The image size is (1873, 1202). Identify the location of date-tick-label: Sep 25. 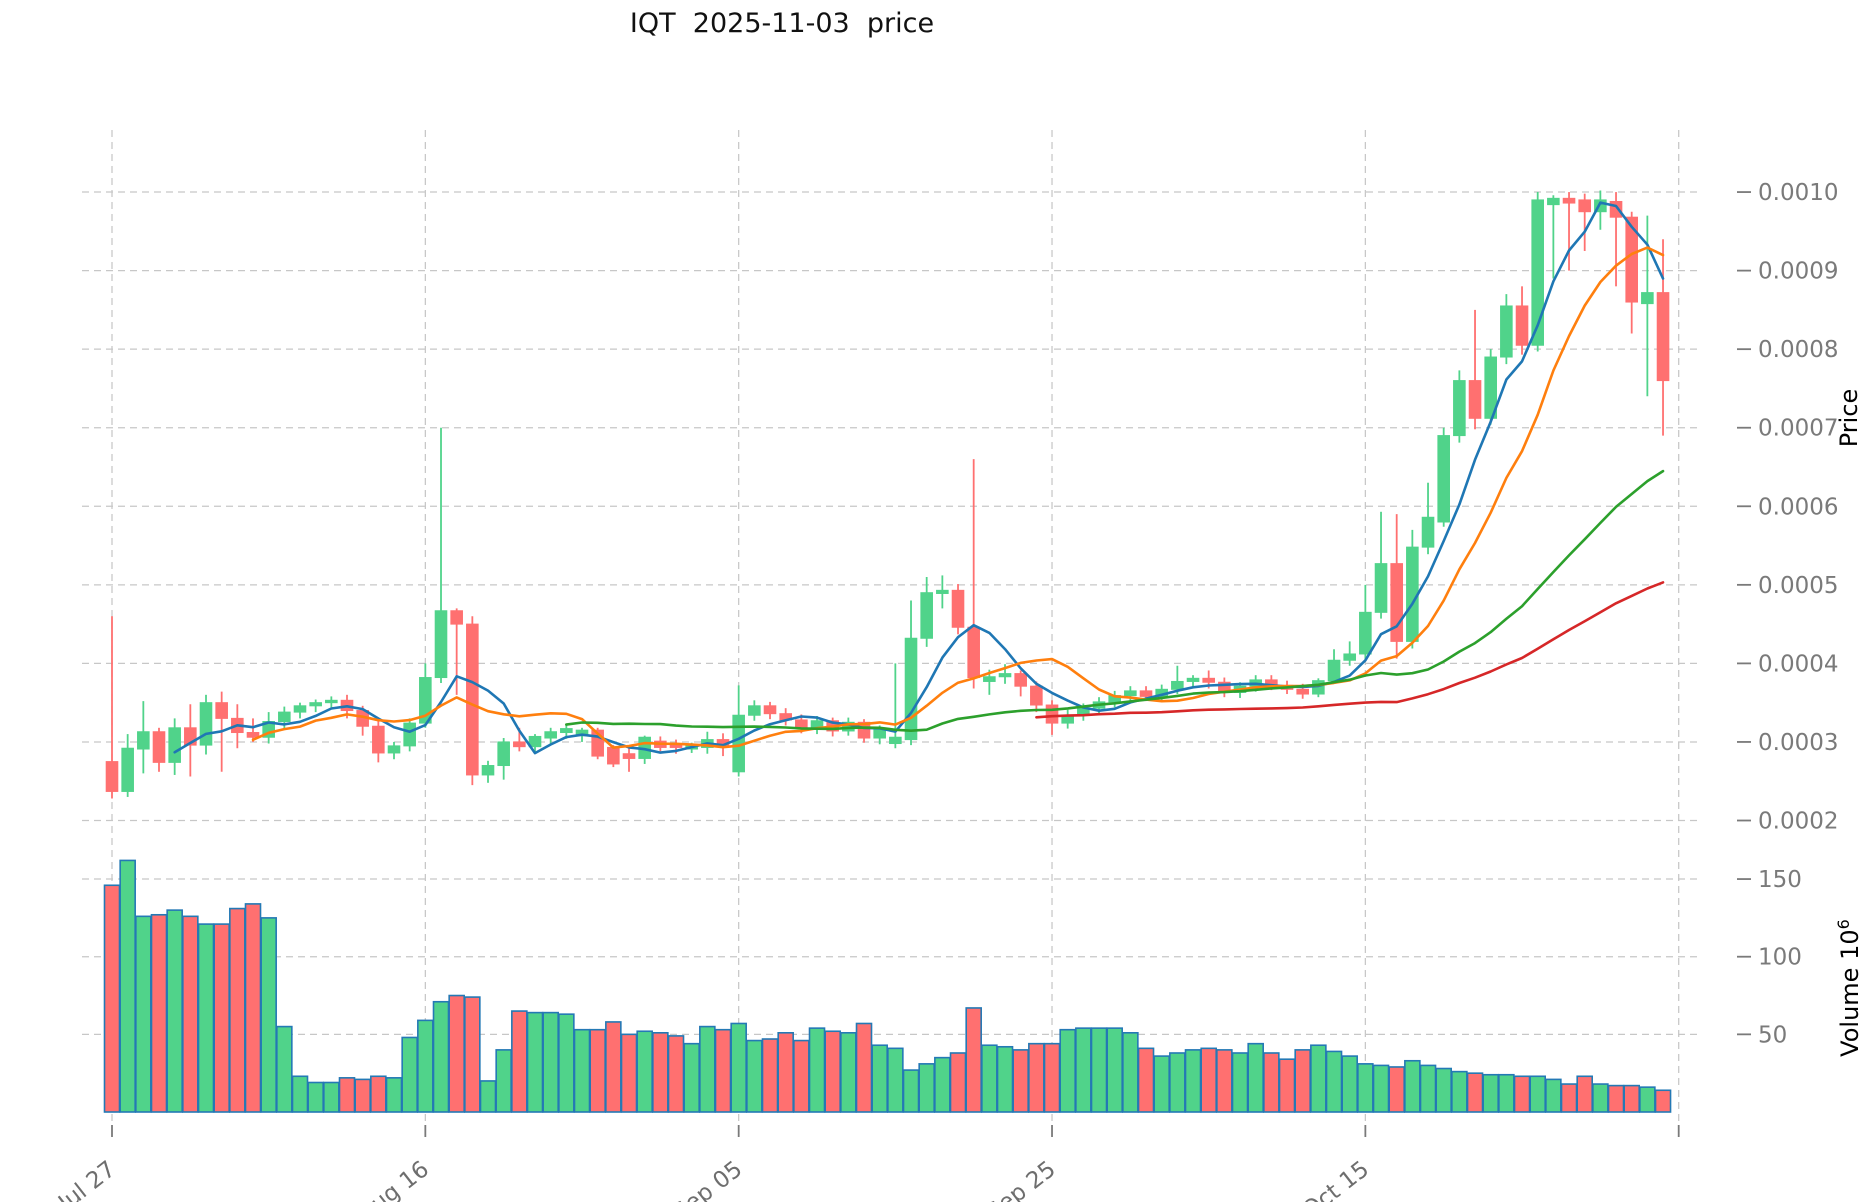
(1021, 1179).